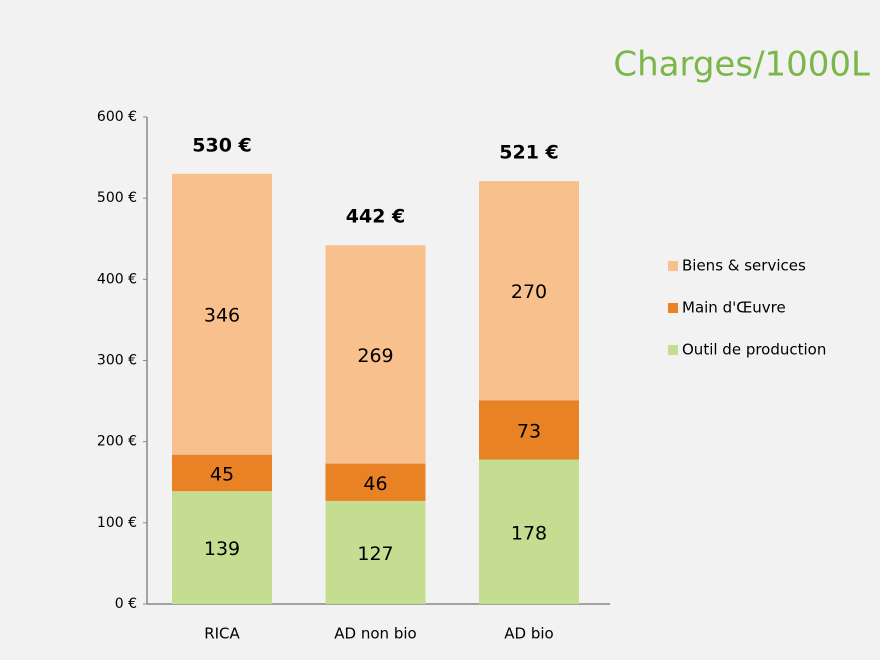 The width and height of the screenshot is (887, 666). Describe the element at coordinates (126, 604) in the screenshot. I see `y-tick-label: 0 €` at that location.